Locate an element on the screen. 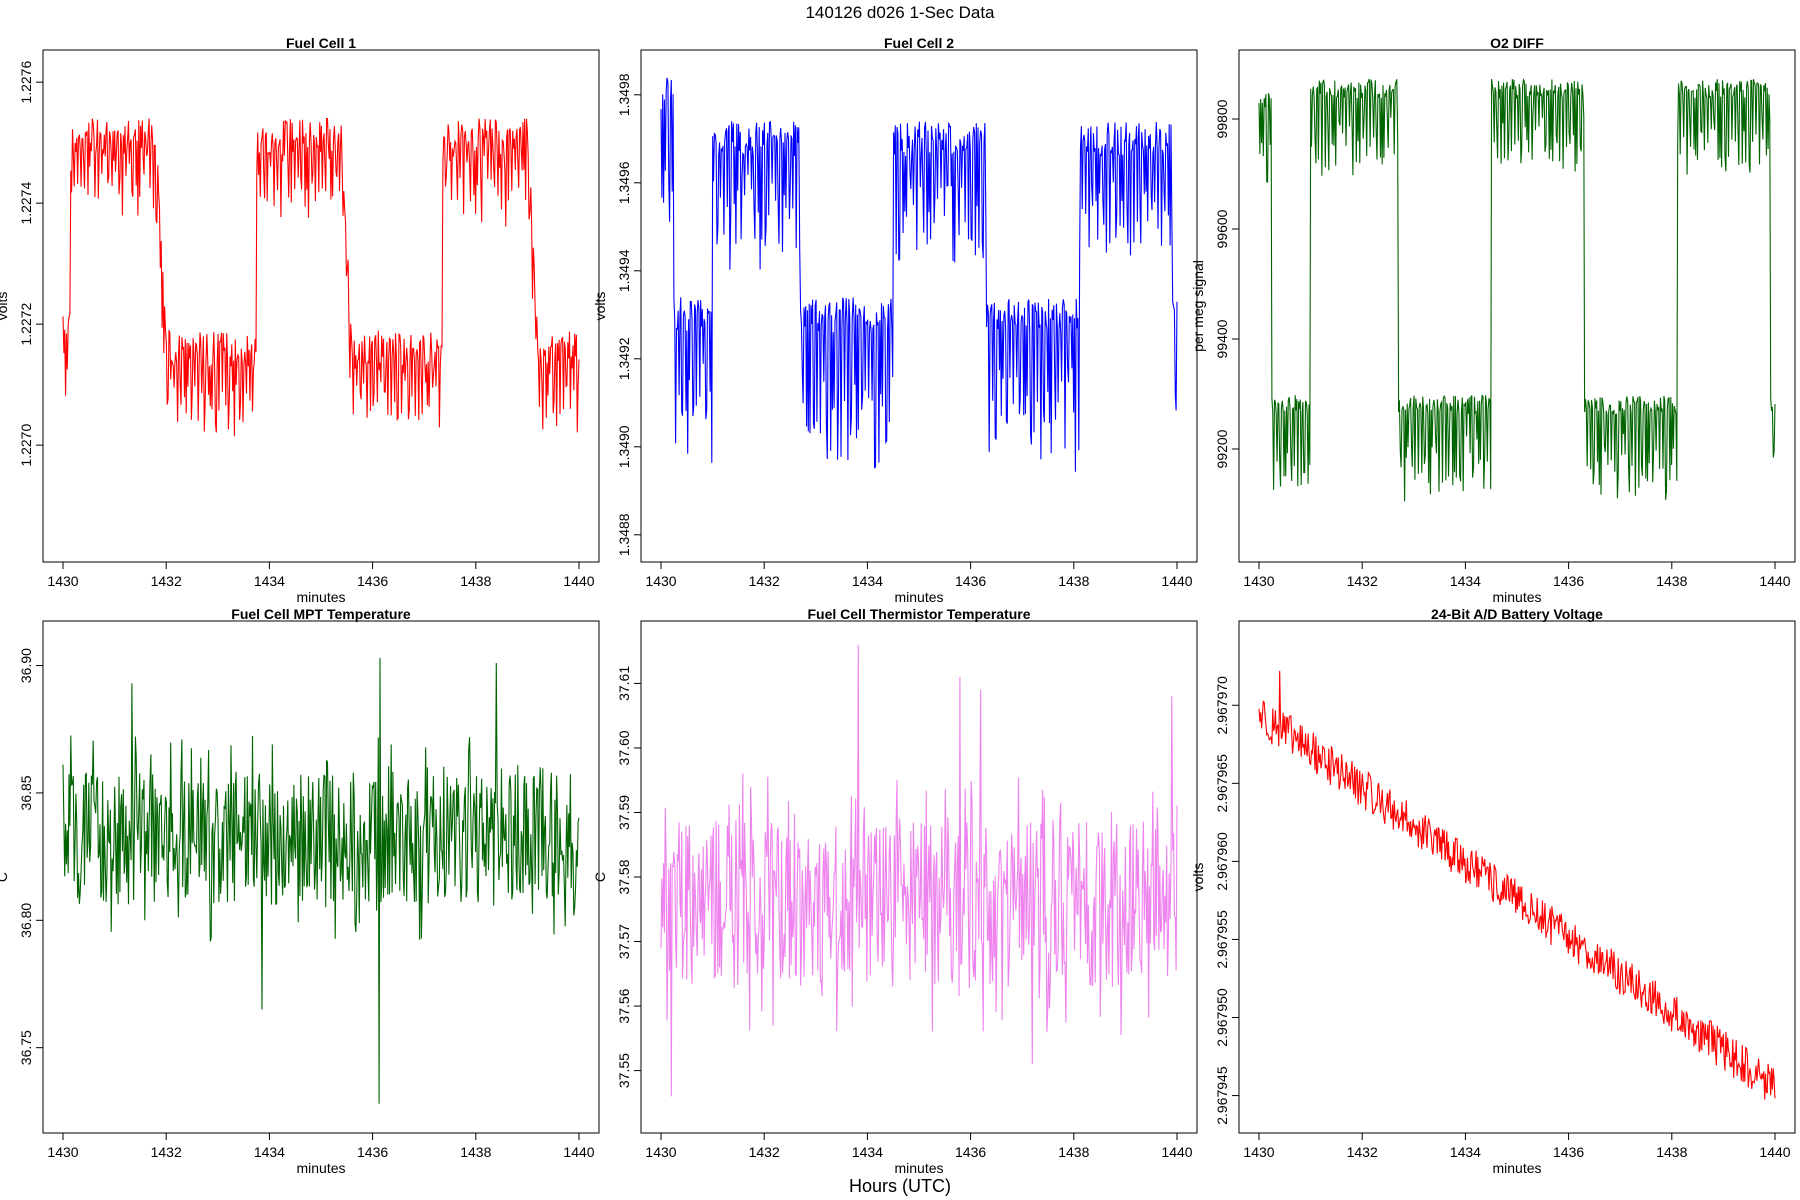 The image size is (1800, 1200). panel-title: Fuel Cell Thermistor Temperature is located at coordinates (918, 614).